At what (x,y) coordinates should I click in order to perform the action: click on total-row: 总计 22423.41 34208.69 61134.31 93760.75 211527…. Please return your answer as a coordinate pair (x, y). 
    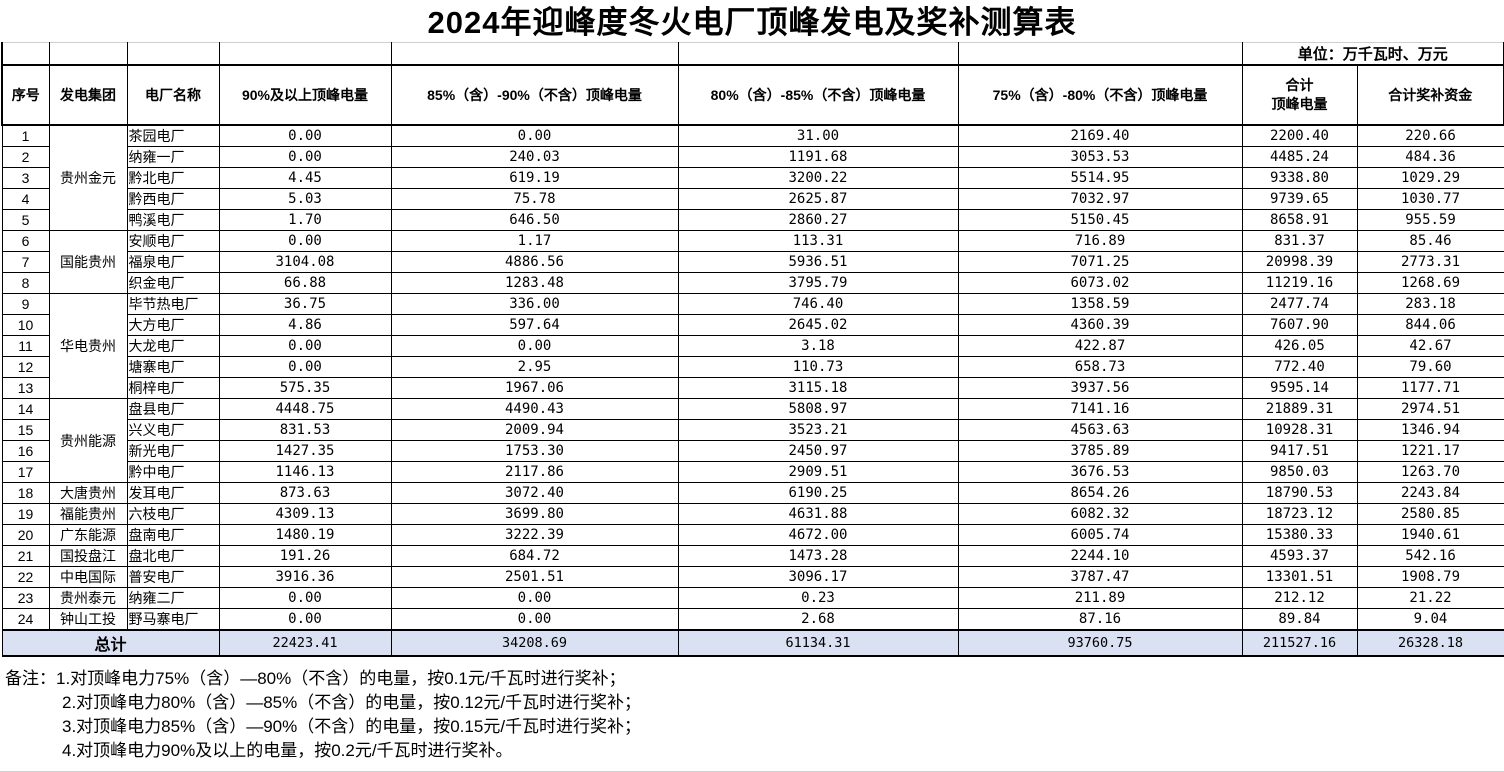
    Looking at the image, I should click on (752, 643).